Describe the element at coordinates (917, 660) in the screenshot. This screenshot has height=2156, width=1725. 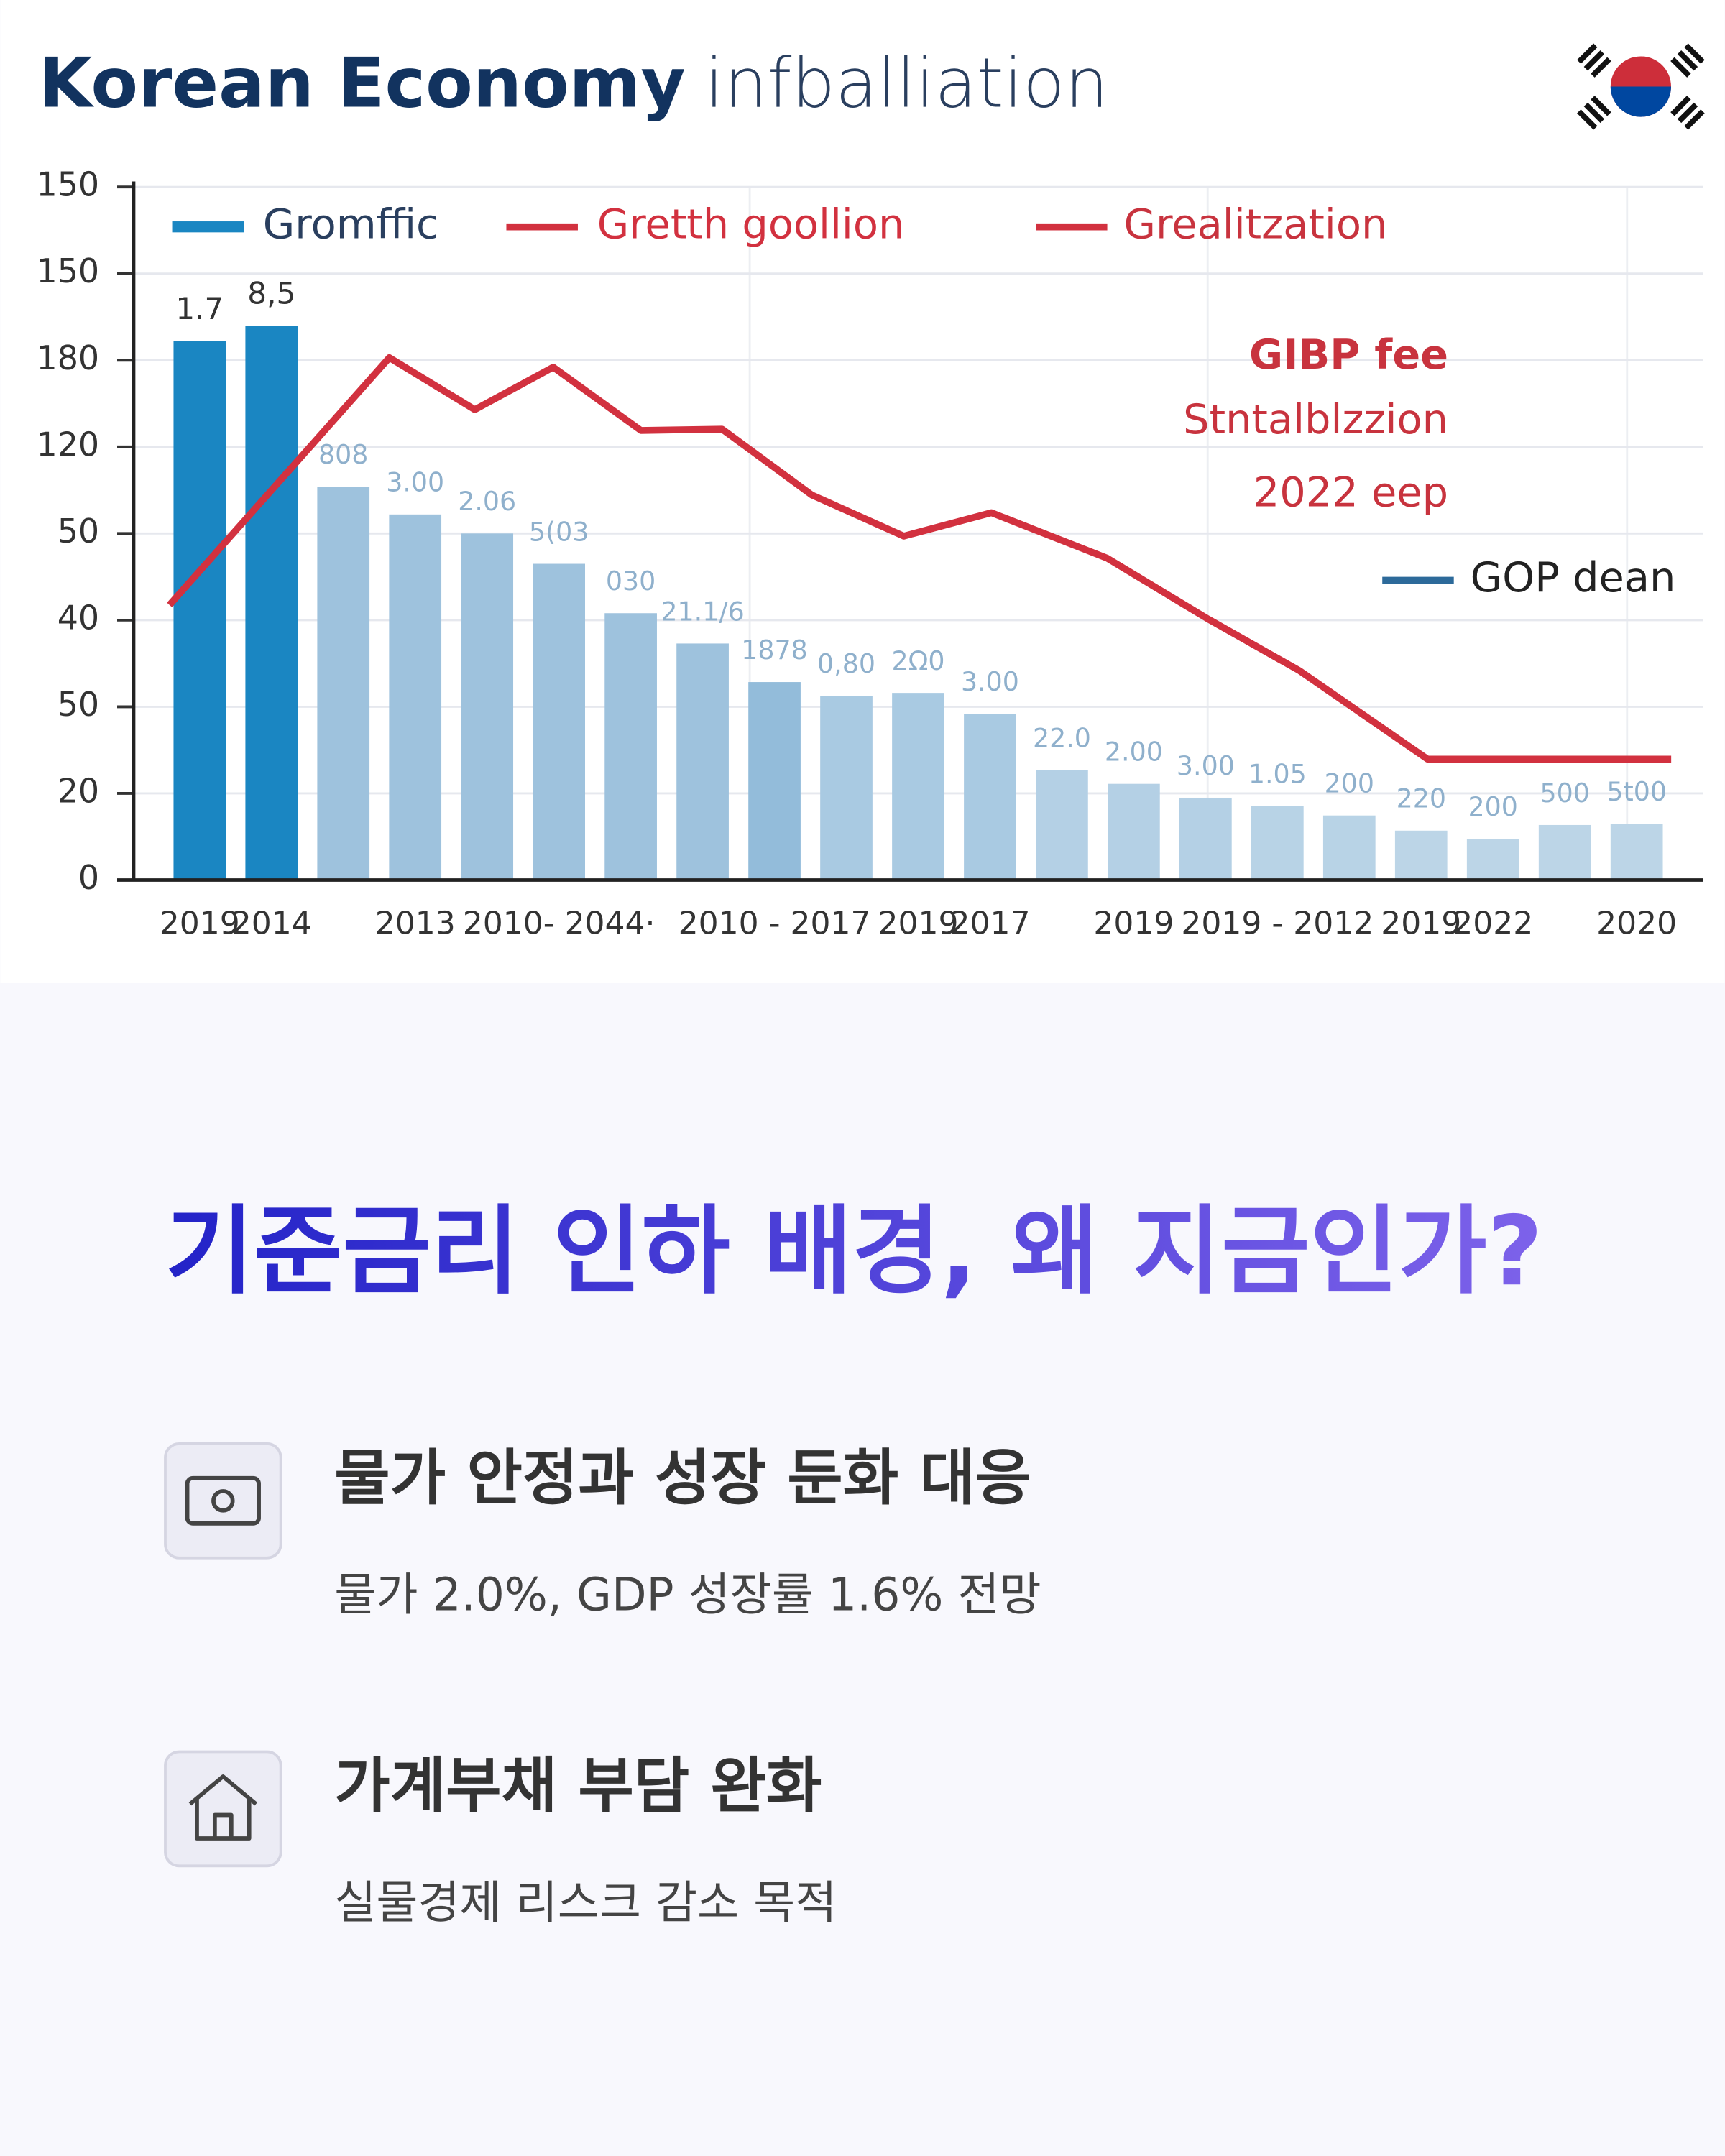
I see `bar-label: 2Ω0` at that location.